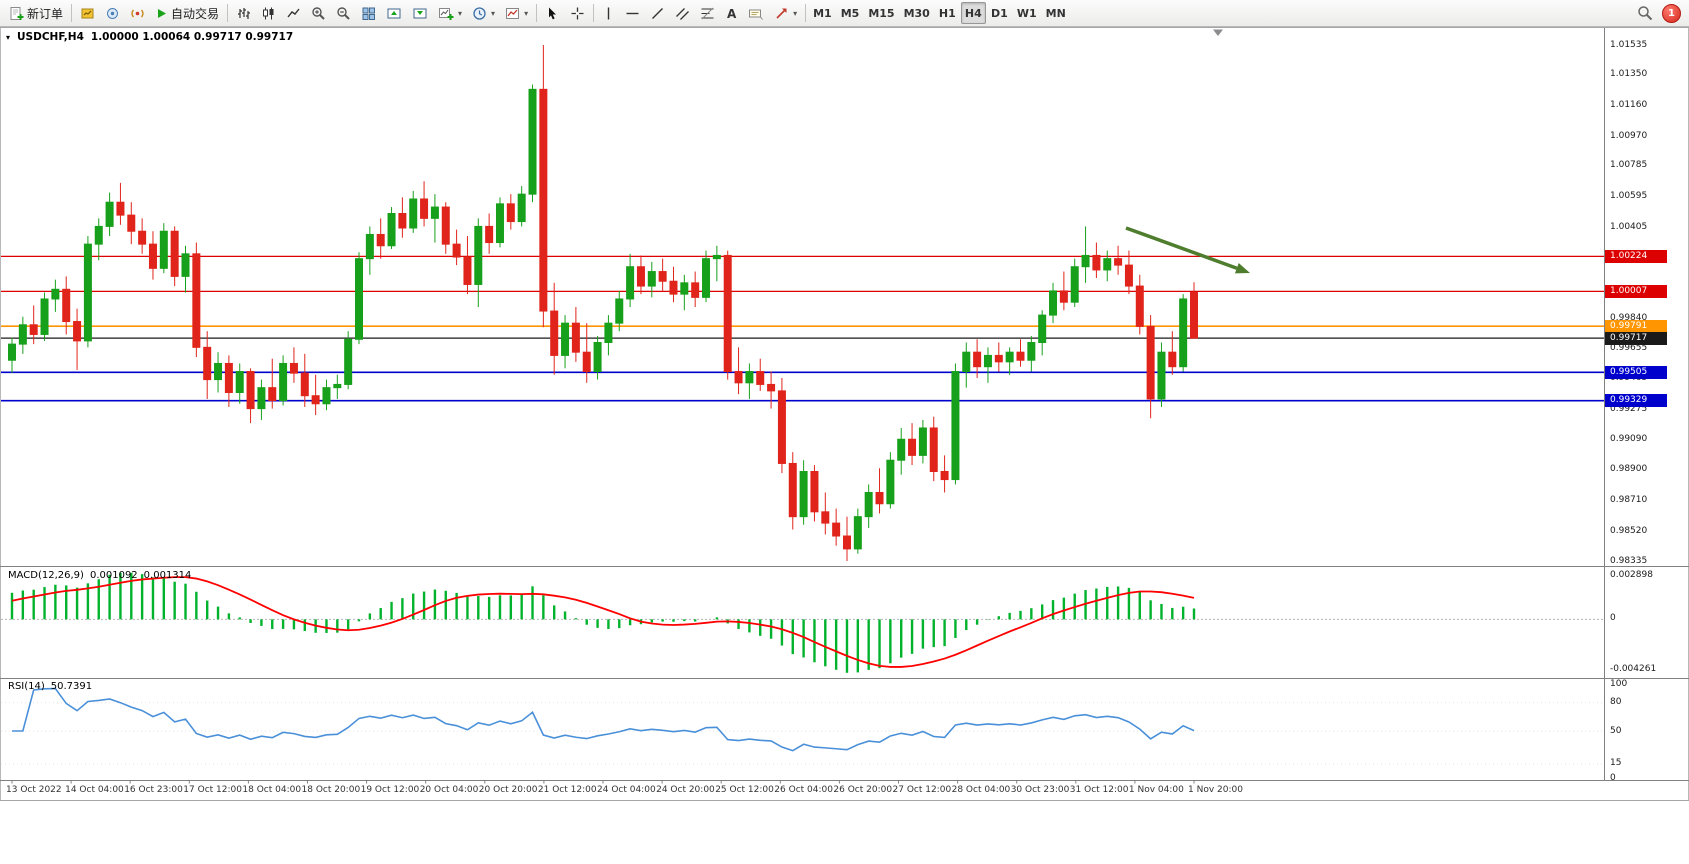 The width and height of the screenshot is (1689, 864). I want to click on rsi-axis-tick: 0, so click(1613, 777).